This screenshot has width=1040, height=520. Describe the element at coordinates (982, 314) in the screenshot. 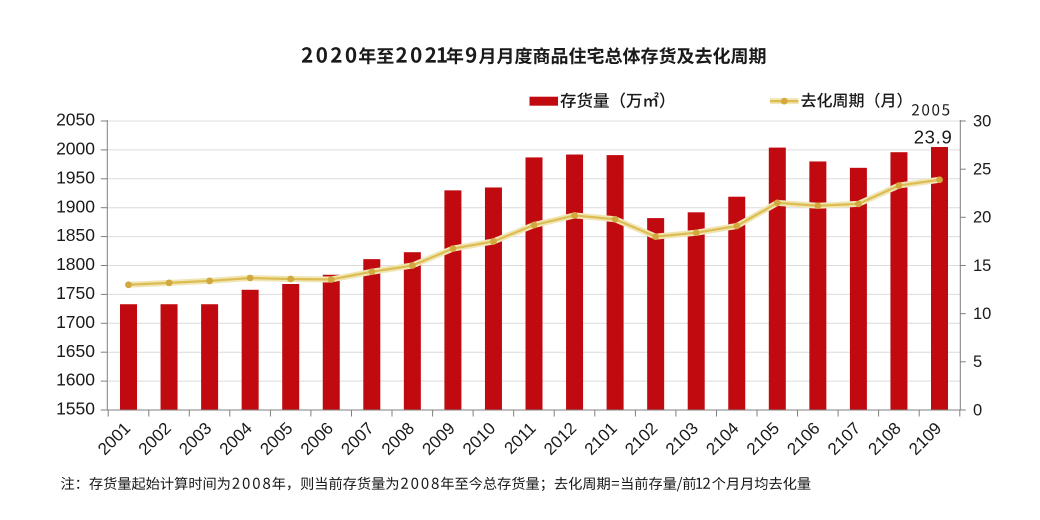

I see `svg-text: 10` at that location.